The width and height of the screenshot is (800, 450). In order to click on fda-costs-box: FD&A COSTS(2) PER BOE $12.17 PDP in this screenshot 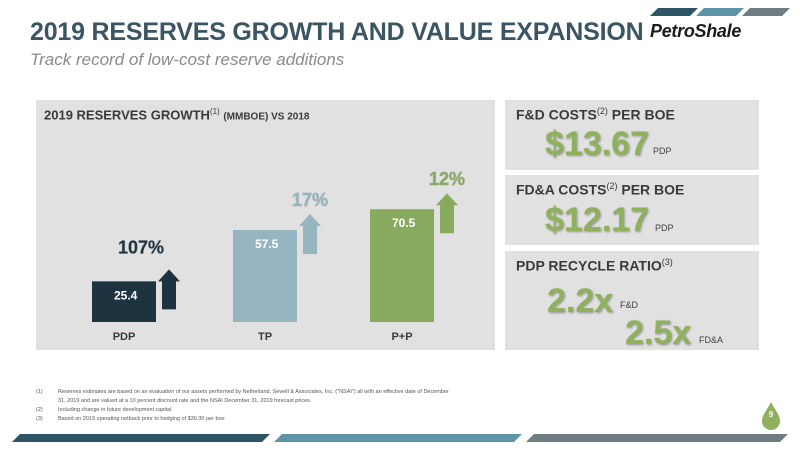, I will do `click(632, 210)`.